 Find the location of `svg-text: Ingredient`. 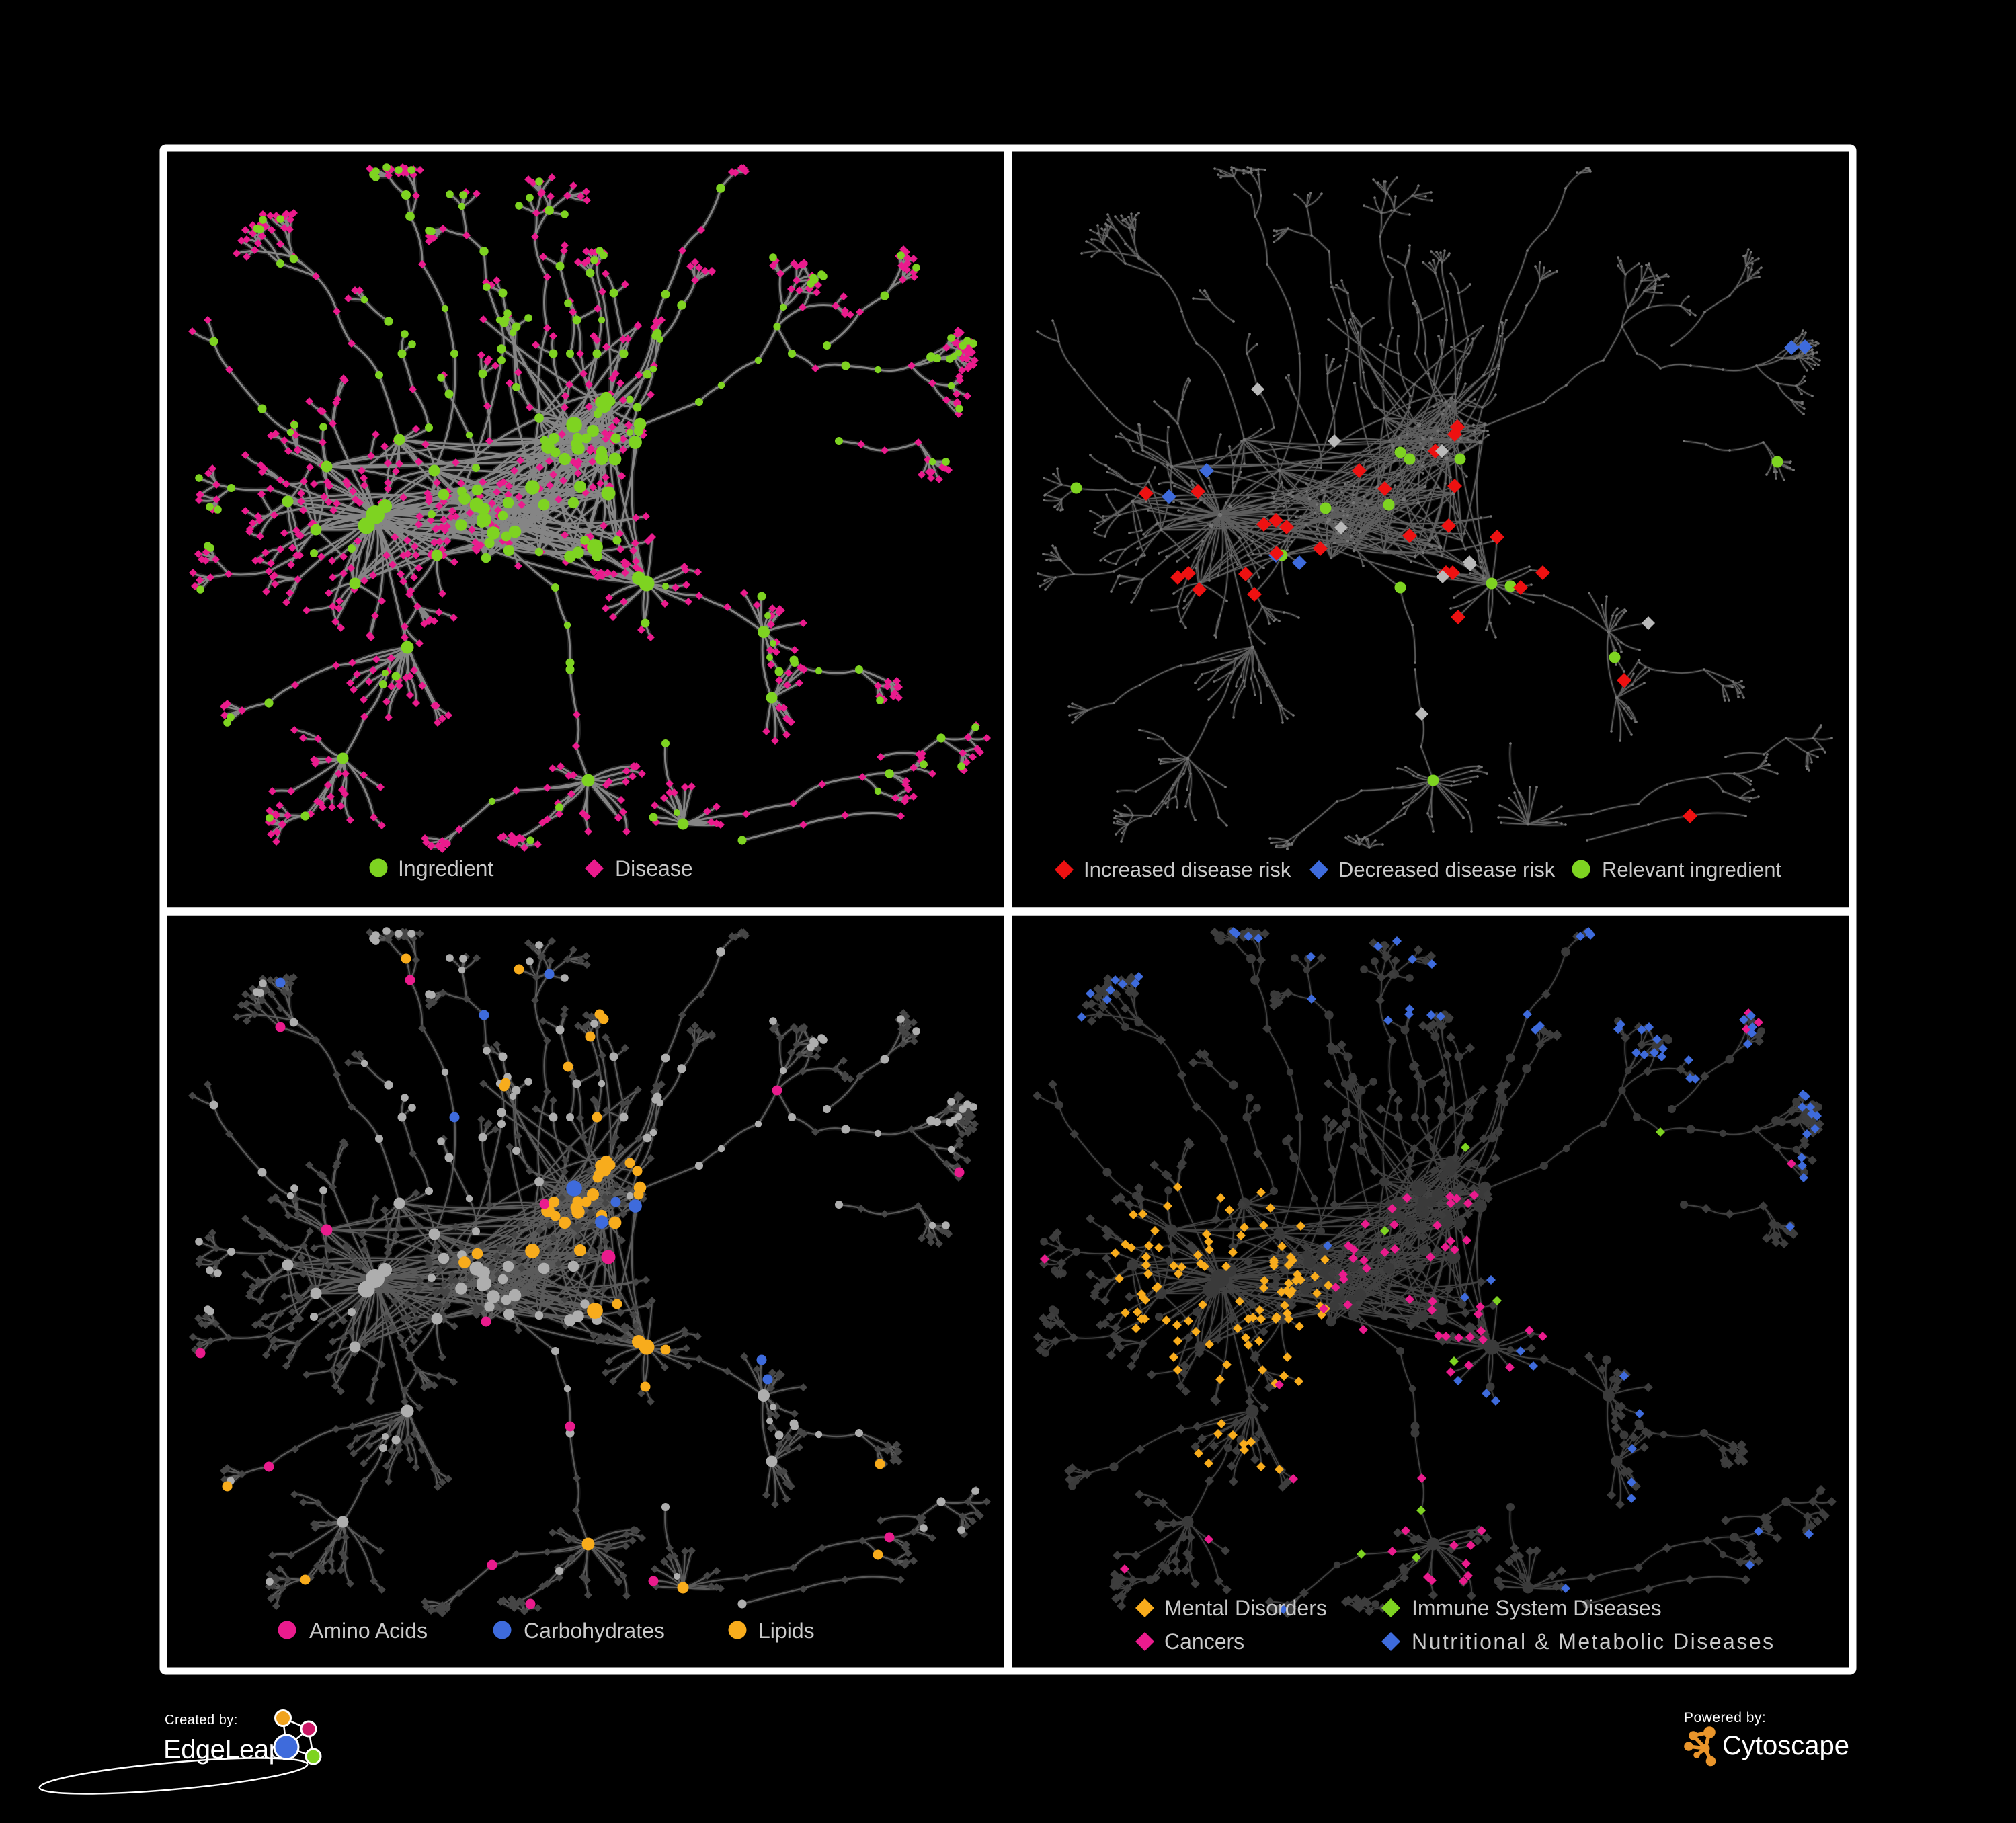

svg-text: Ingredient is located at coordinates (445, 868).